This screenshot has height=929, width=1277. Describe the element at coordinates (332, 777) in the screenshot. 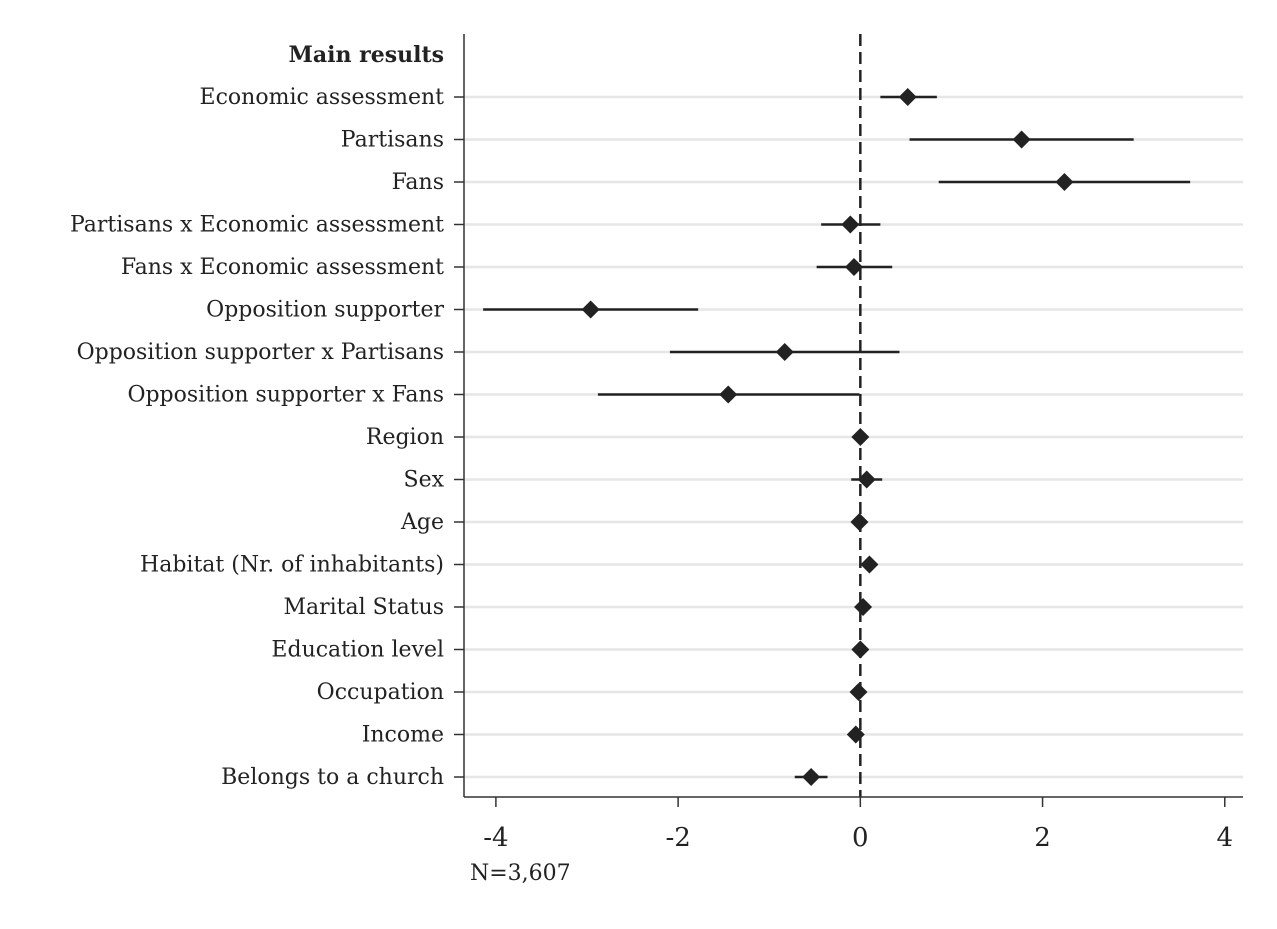

I see `row-label: Belongs to a church` at that location.